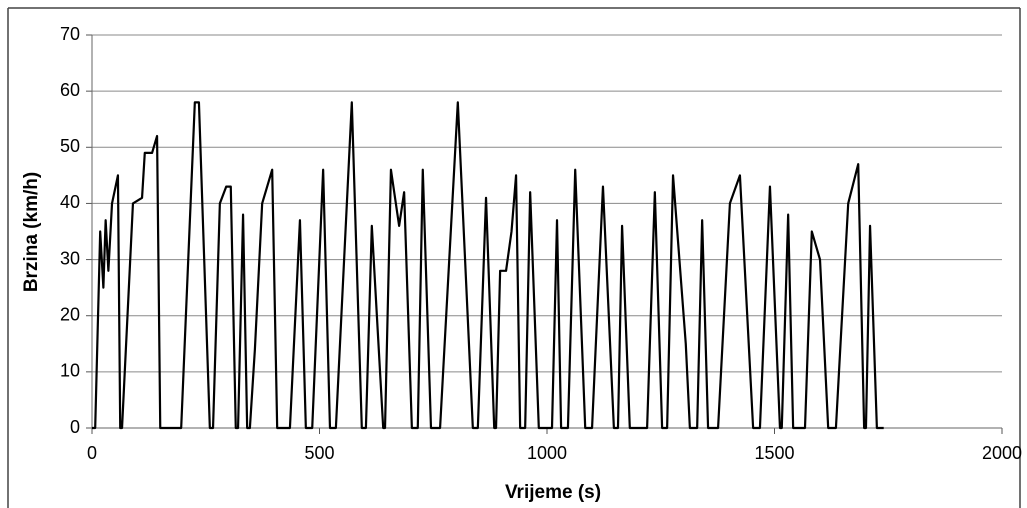 Image resolution: width=1027 pixels, height=508 pixels. Describe the element at coordinates (70, 371) in the screenshot. I see `y-tick-label: 10` at that location.